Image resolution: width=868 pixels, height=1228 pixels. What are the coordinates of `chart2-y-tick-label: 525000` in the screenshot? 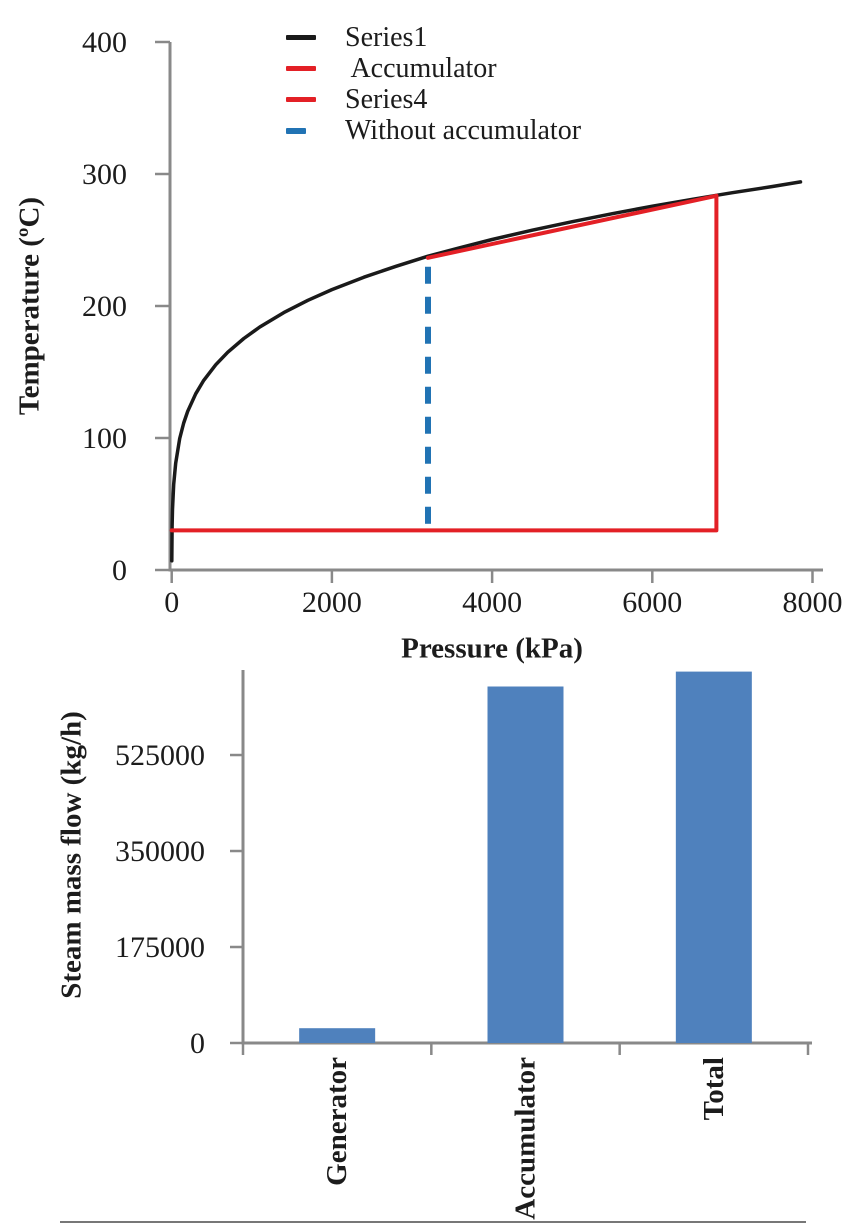 It's located at (160, 755).